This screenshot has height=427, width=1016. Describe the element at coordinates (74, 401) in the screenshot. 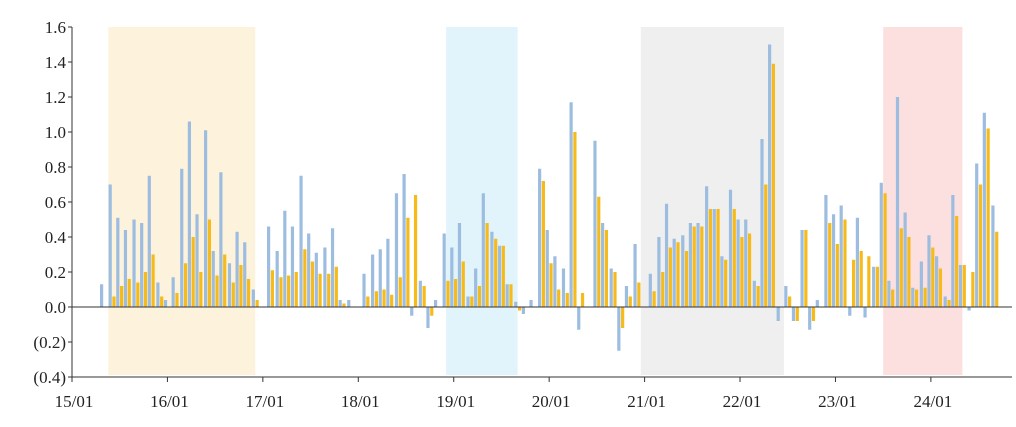

I see `x-tick-label: 15/01` at that location.